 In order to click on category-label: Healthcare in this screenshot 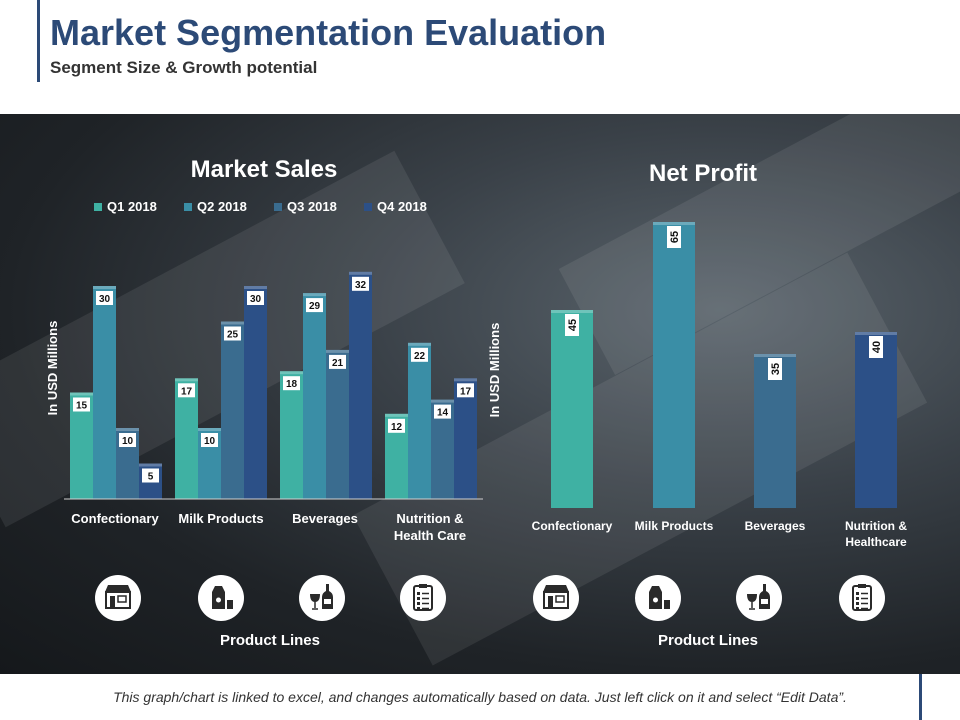, I will do `click(876, 542)`.